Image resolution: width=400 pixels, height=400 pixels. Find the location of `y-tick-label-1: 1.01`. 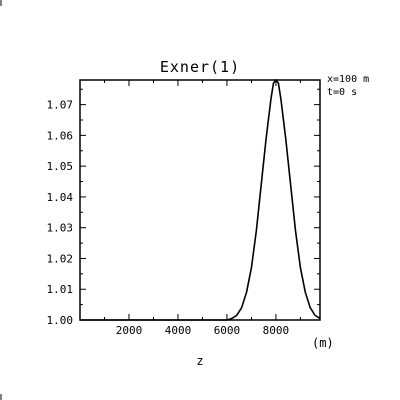

y-tick-label-1: 1.01 is located at coordinates (60, 289).